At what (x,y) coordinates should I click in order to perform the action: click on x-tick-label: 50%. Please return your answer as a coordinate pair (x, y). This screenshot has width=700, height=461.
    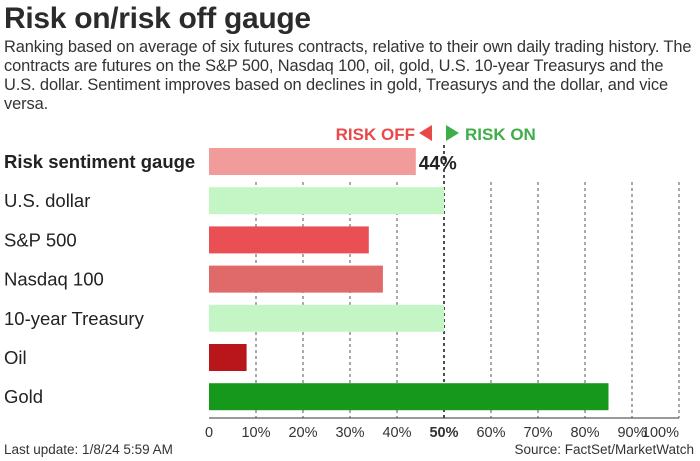
    Looking at the image, I should click on (443, 433).